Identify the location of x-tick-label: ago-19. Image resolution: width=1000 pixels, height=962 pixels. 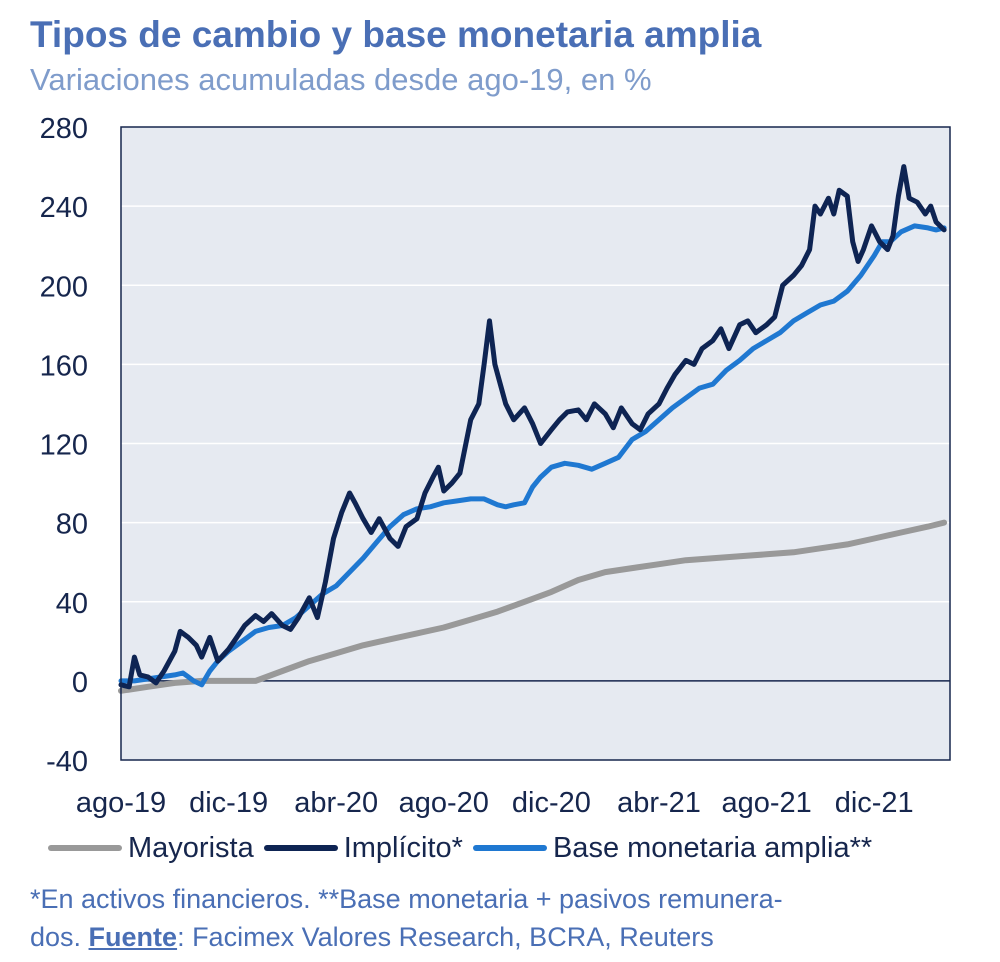
(121, 803).